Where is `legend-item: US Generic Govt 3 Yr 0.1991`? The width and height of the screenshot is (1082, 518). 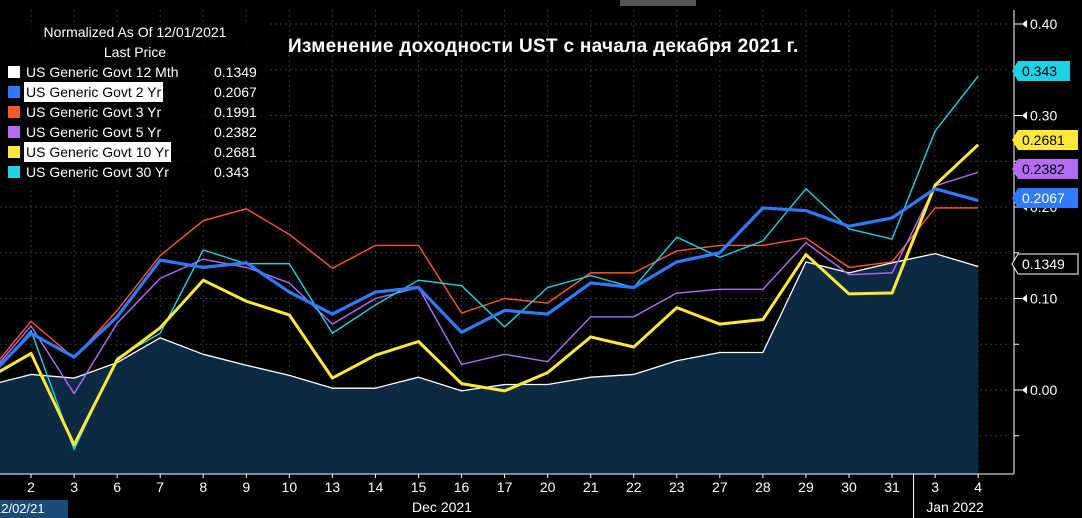
legend-item: US Generic Govt 3 Yr 0.1991 is located at coordinates (135, 112).